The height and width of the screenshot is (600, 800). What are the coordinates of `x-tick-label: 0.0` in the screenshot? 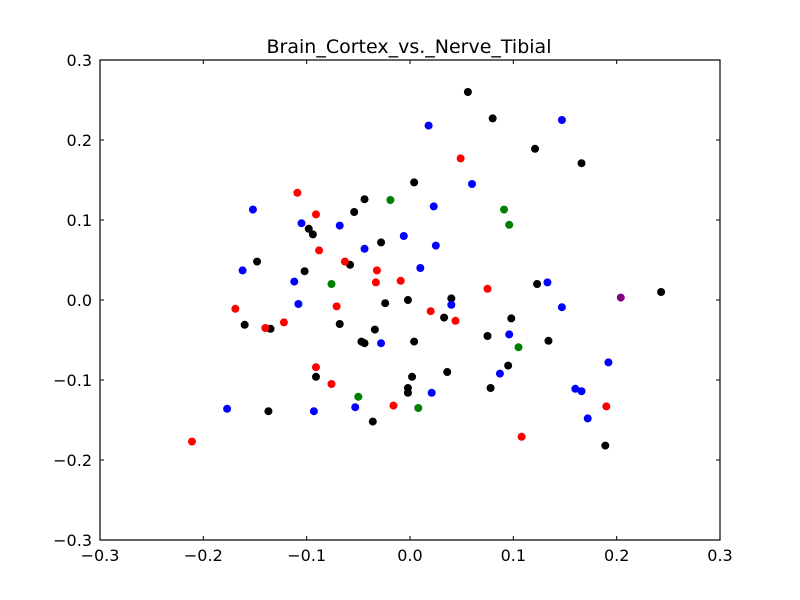 It's located at (409, 555).